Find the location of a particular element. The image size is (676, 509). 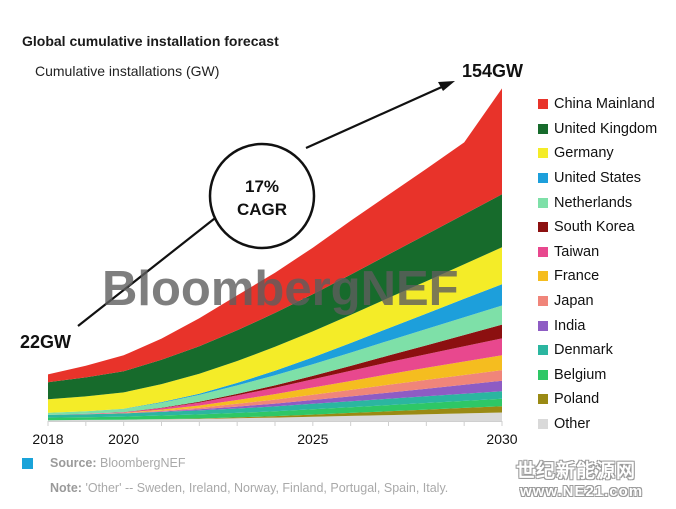

legend-item-taiwan: Taiwan is located at coordinates (597, 252).